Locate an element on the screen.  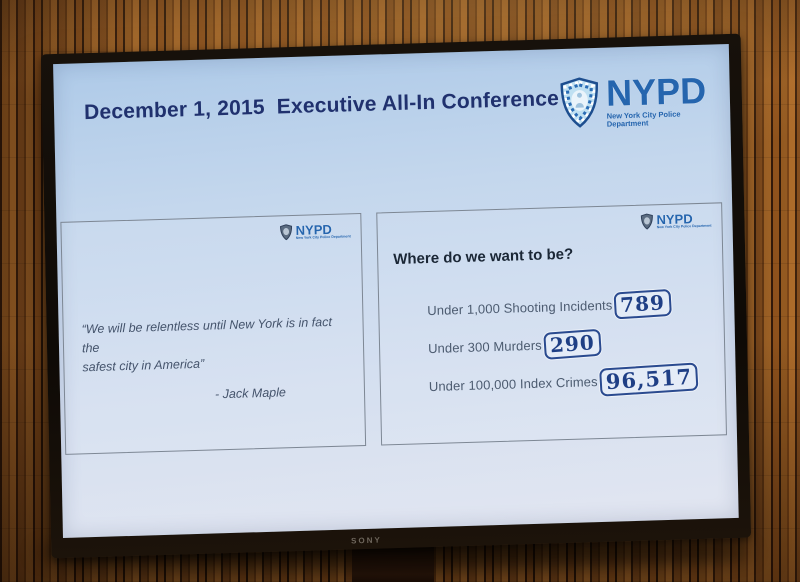
nypd-logo-main: NYPD New York City Police Department is located at coordinates (635, 100).